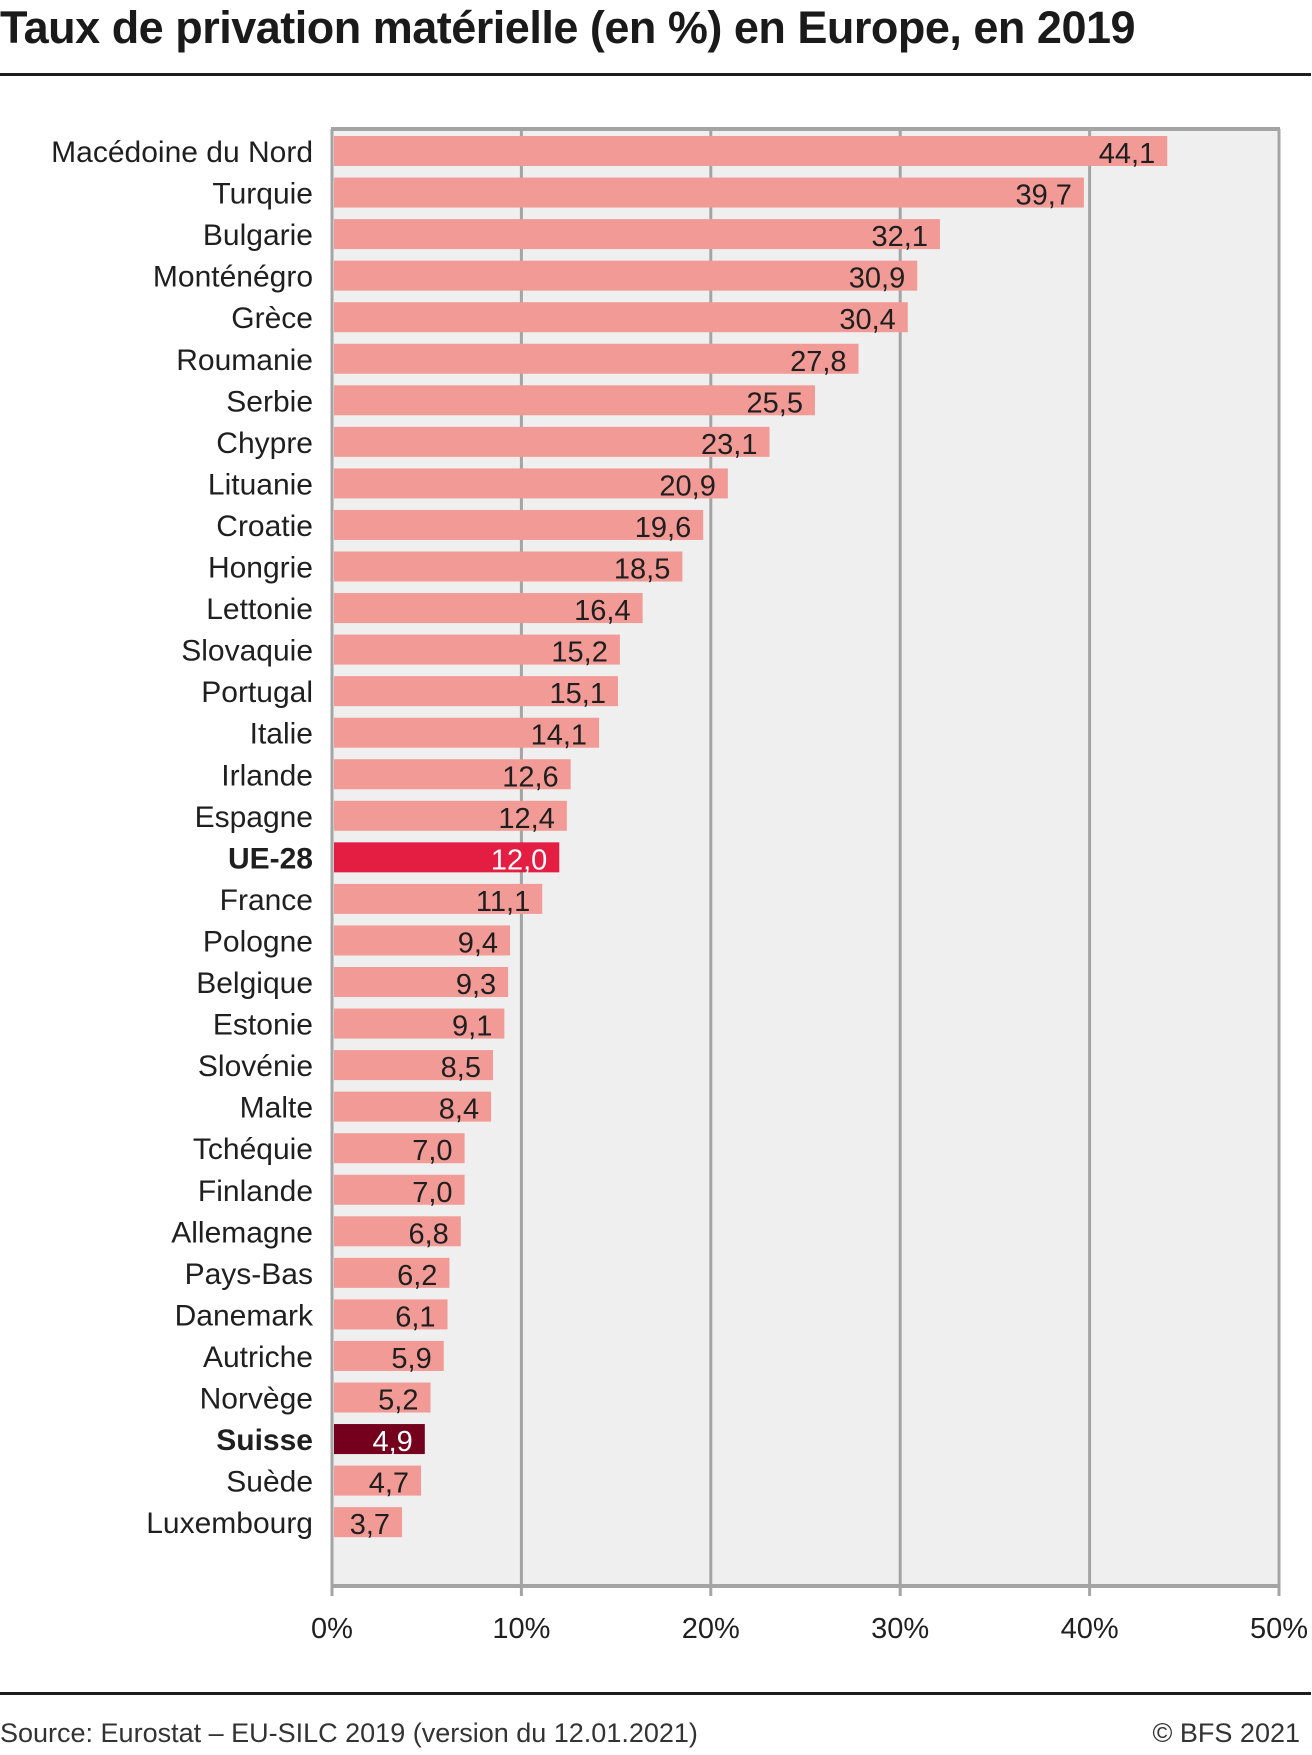  Describe the element at coordinates (259, 609) in the screenshot. I see `category-label: Lettonie` at that location.